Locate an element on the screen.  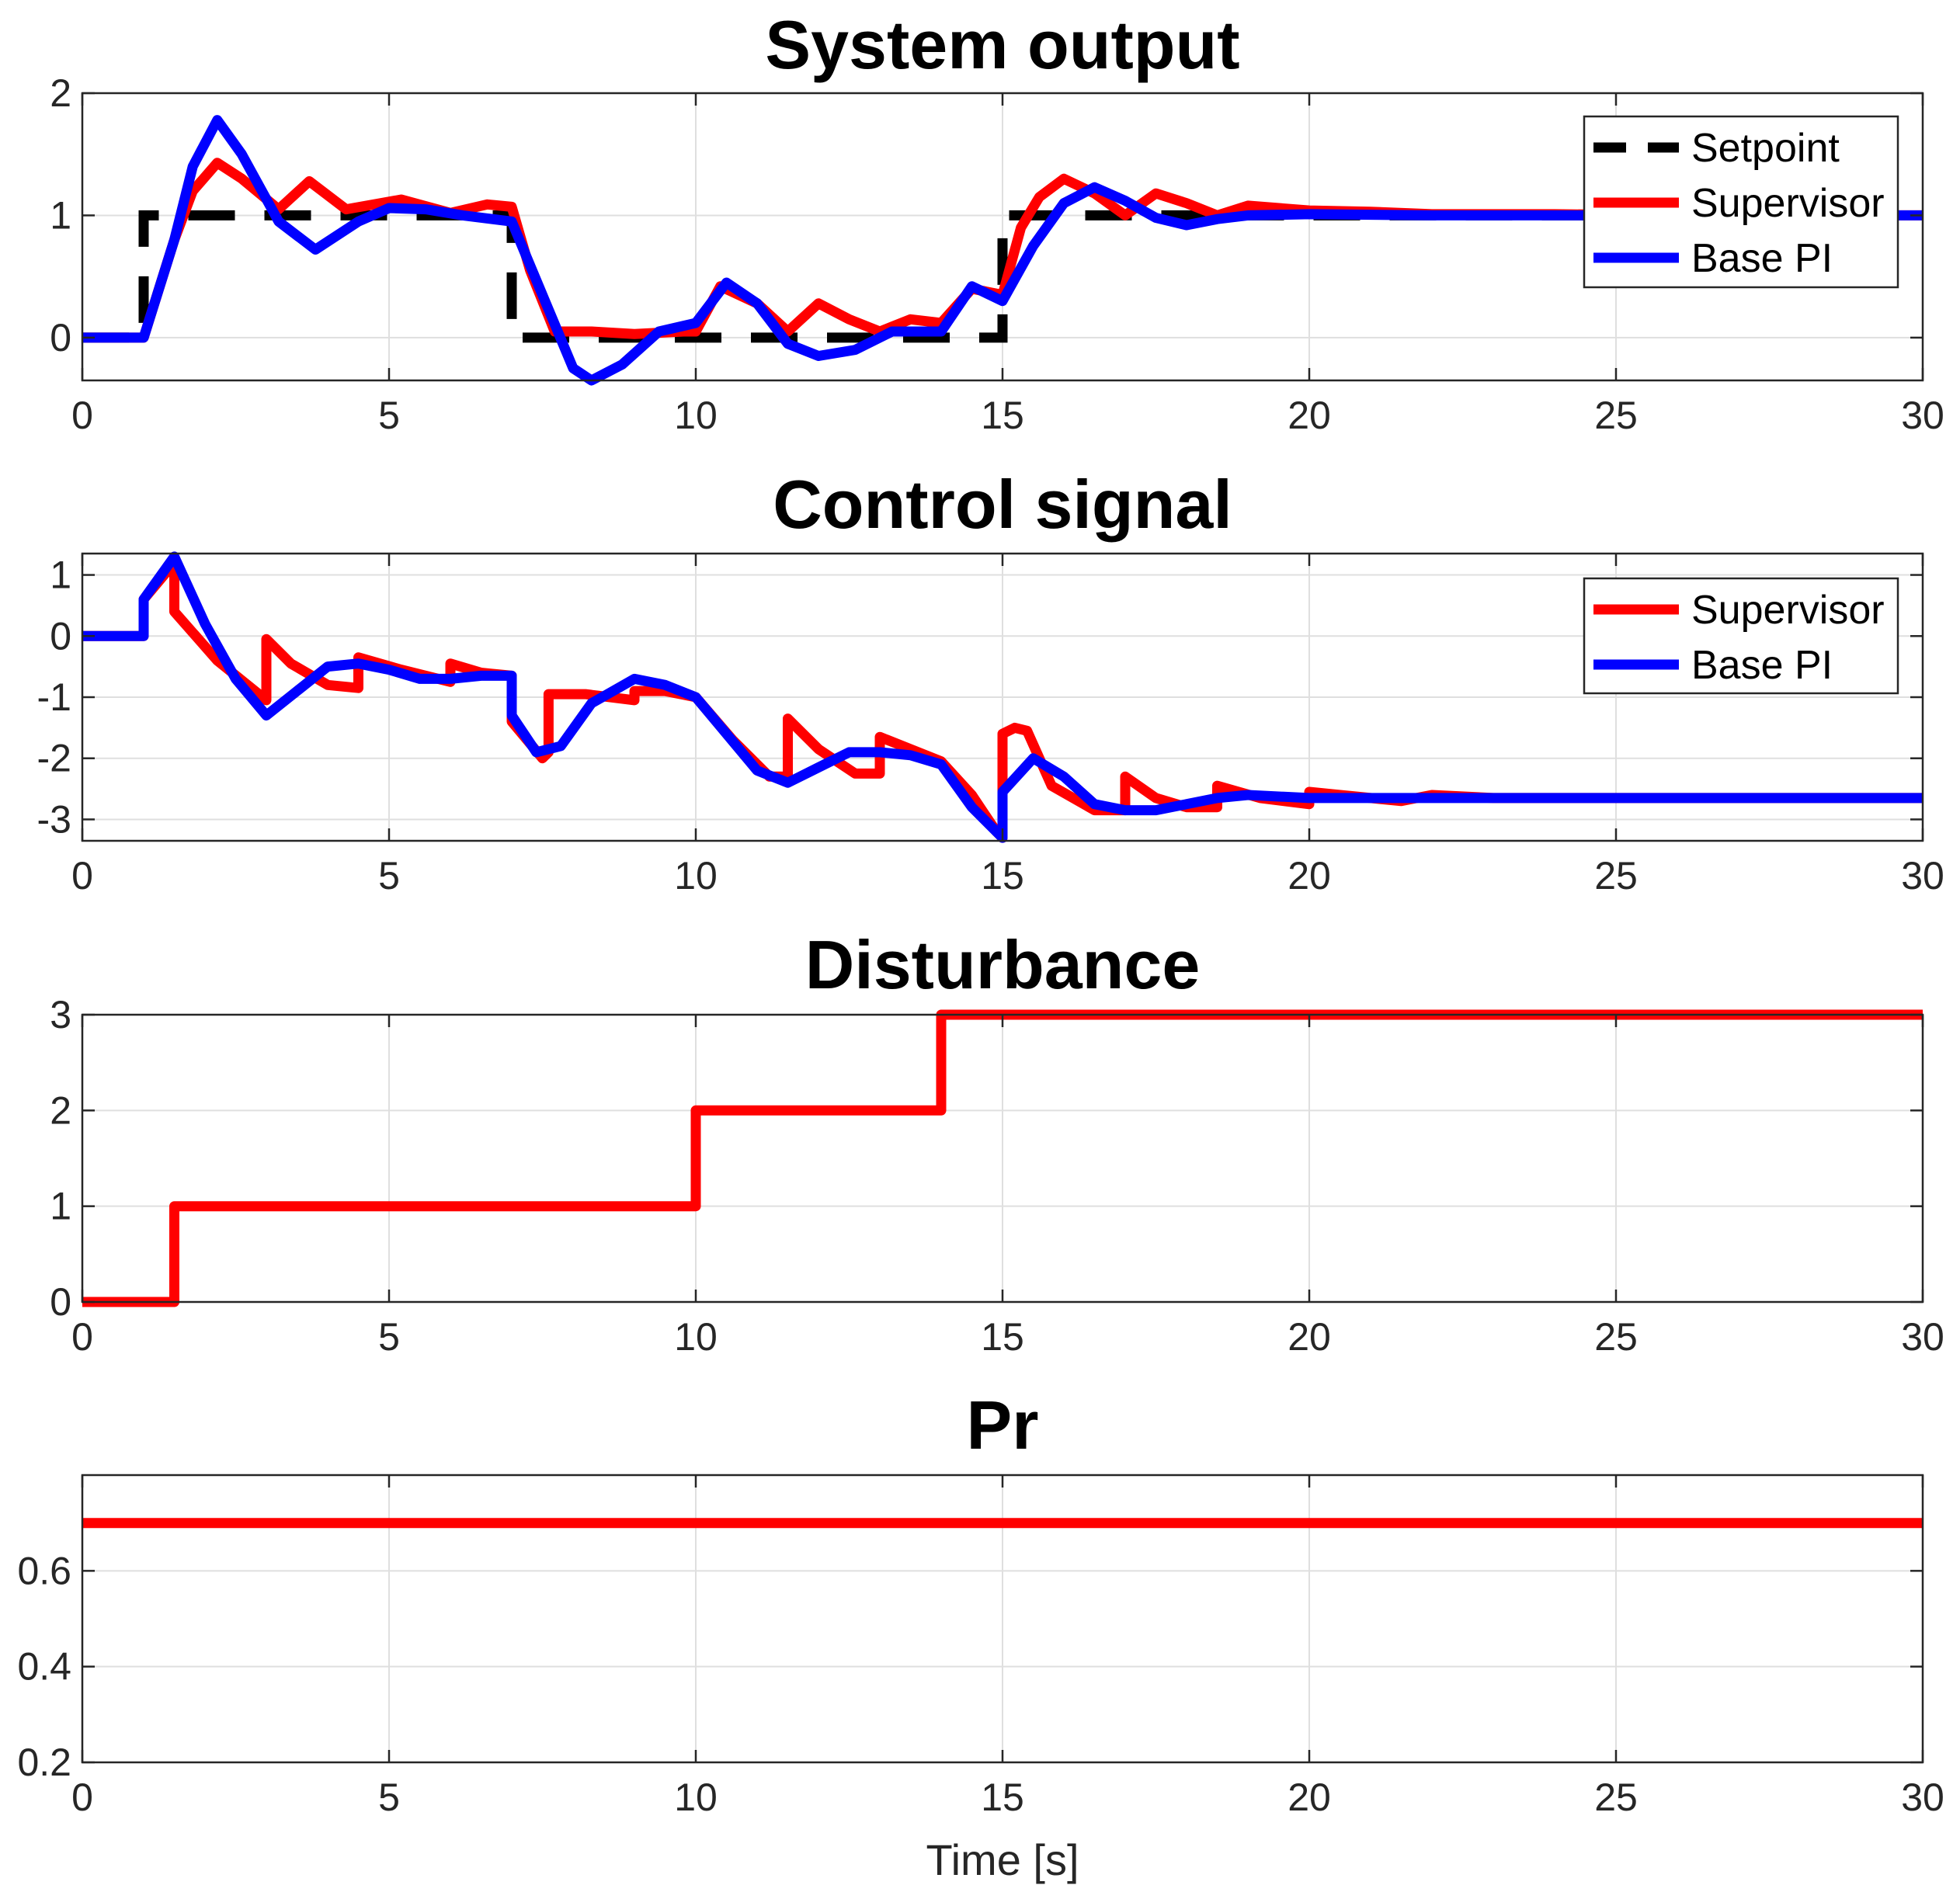
legend: Supervisor Base PI is located at coordinates (1741, 636).